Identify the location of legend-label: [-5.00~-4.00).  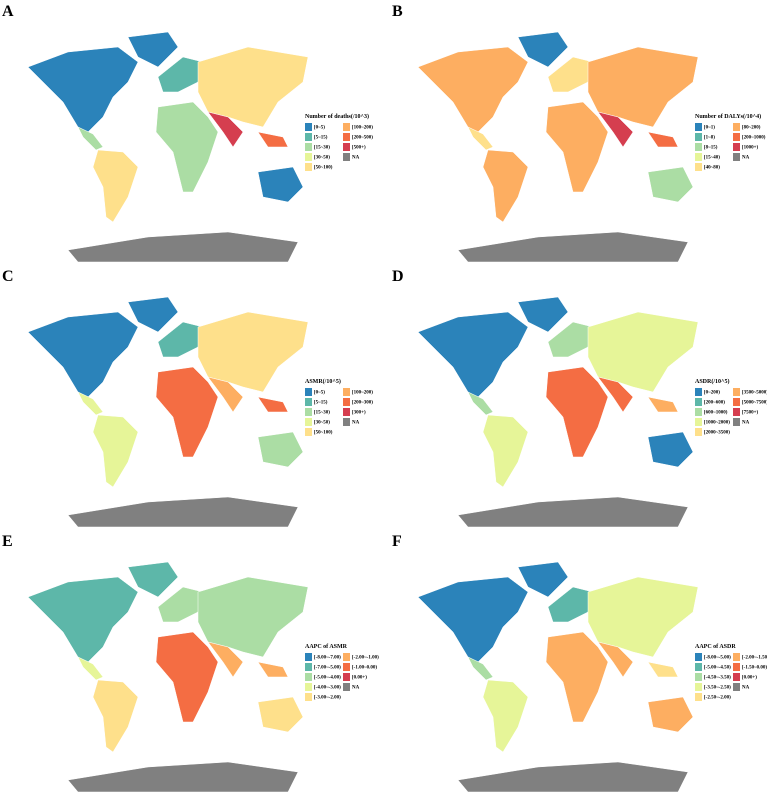
(327, 678).